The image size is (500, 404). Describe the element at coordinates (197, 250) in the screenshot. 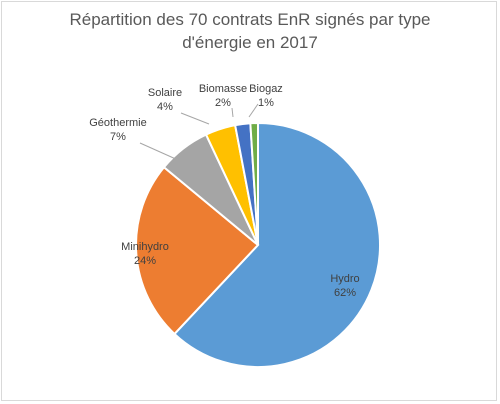

I see `pie-slice-minihydro` at that location.